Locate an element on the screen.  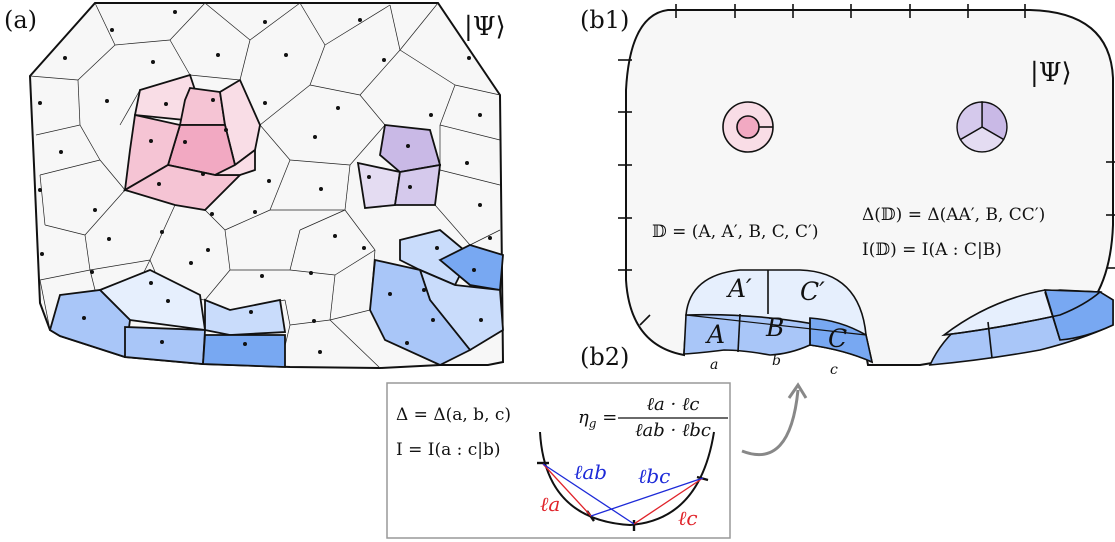
eta-subscript: g is located at coordinates (592, 423).